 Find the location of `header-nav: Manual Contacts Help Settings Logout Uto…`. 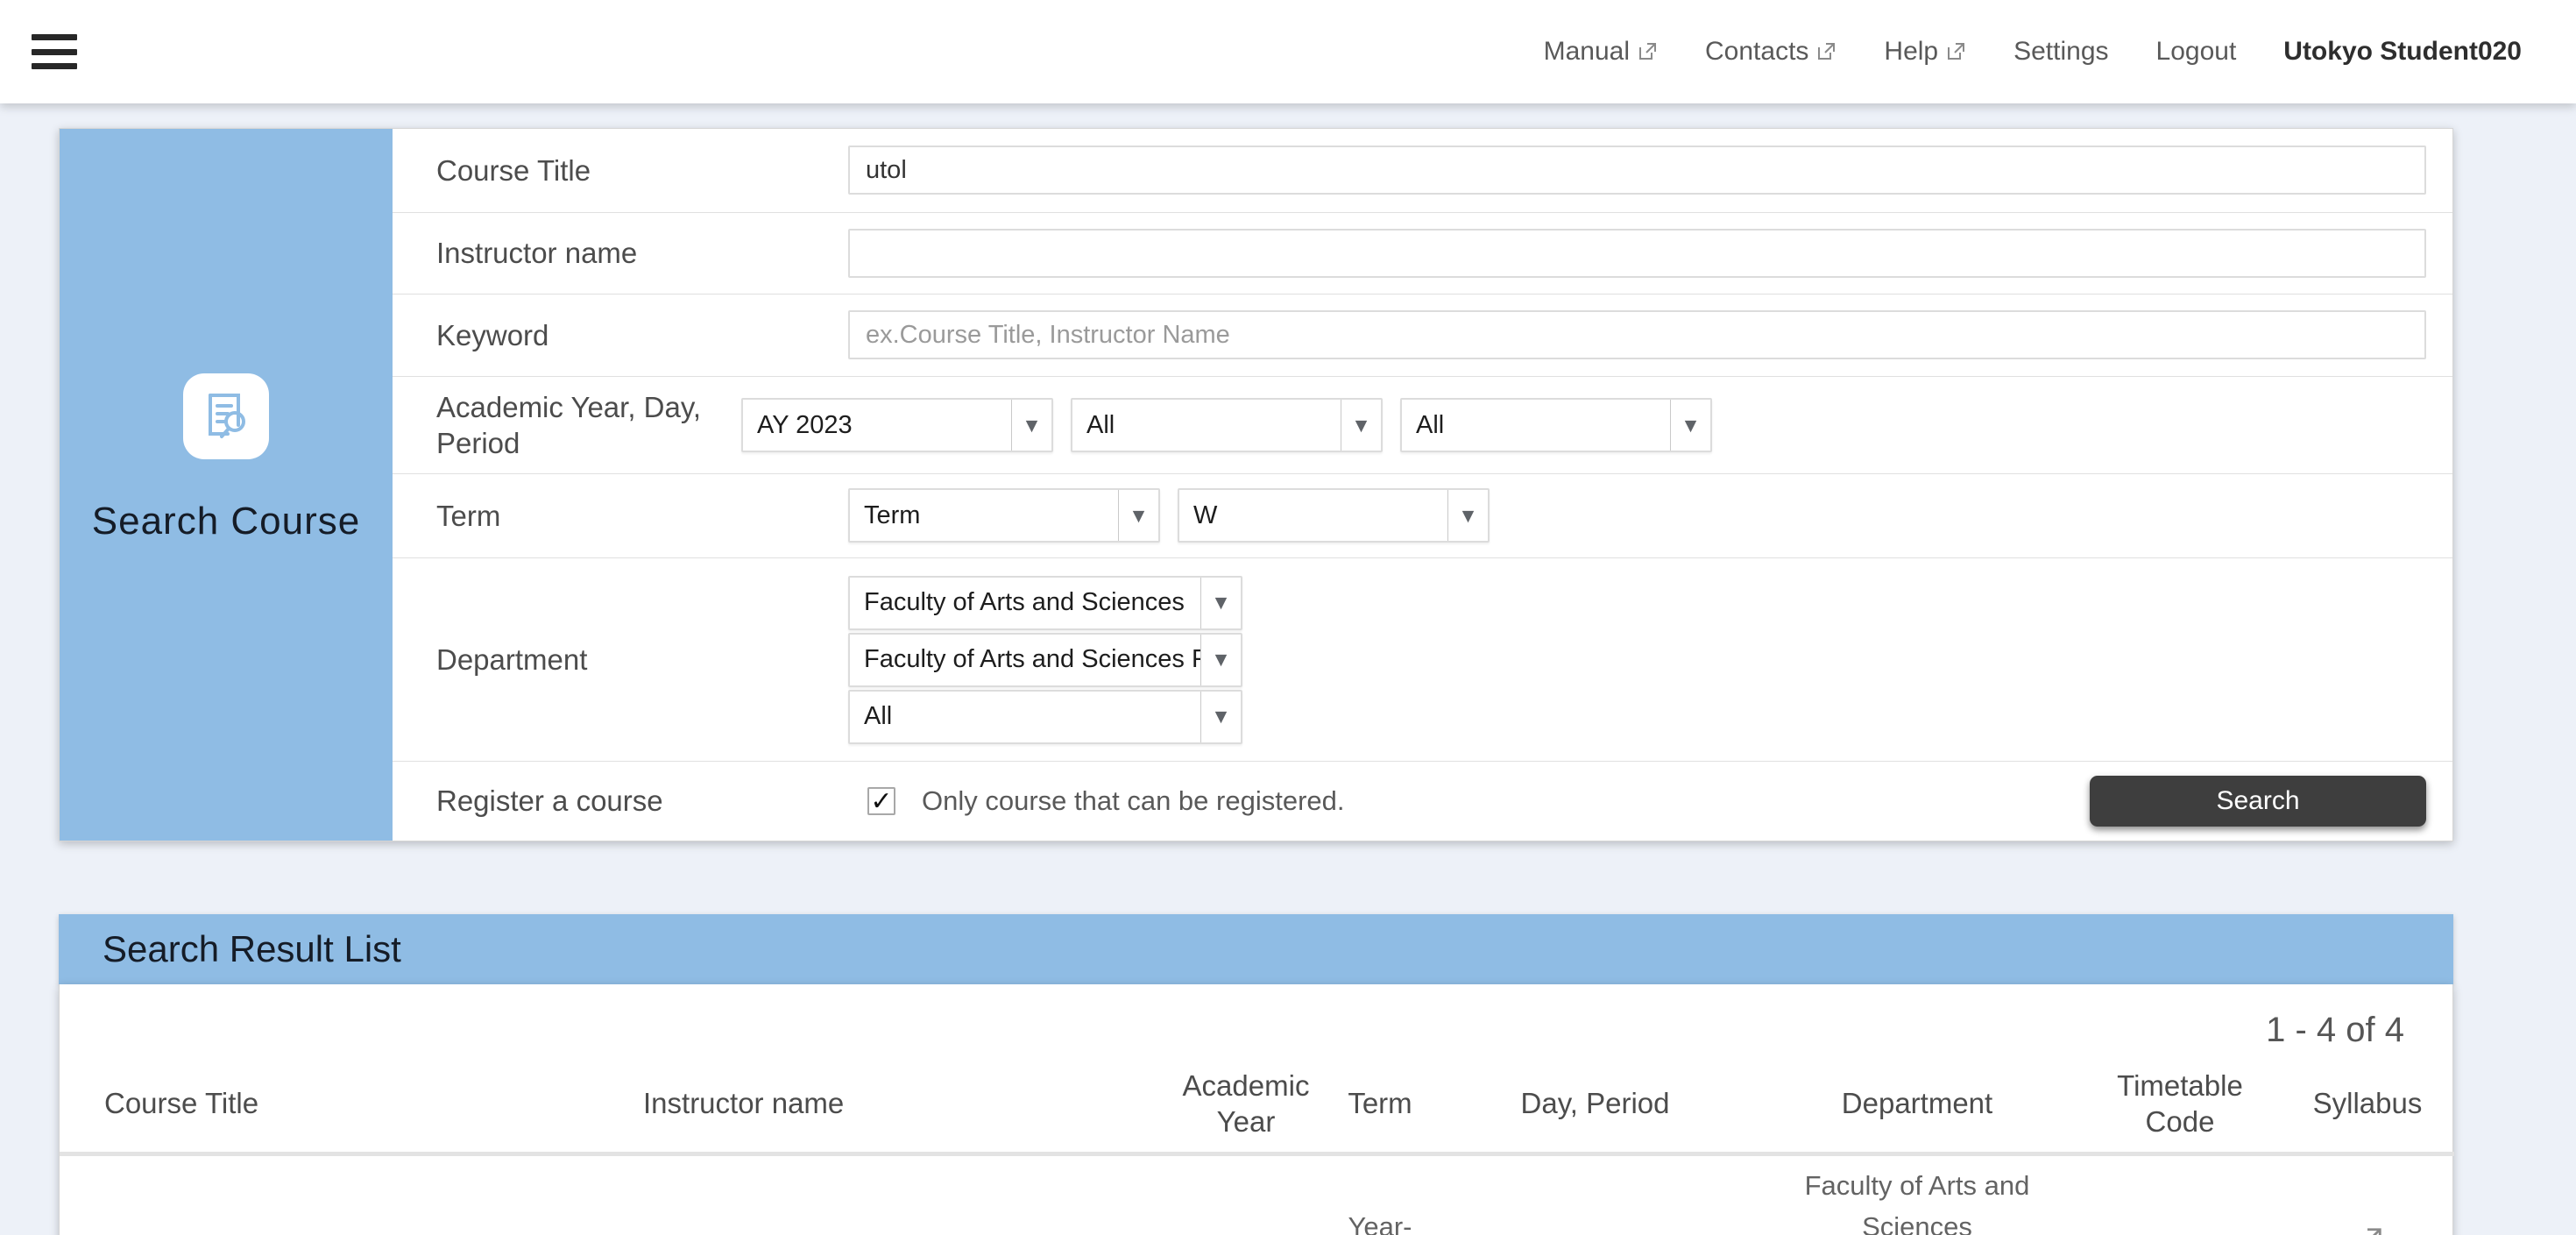

header-nav: Manual Contacts Help Settings Logout Uto… is located at coordinates (2033, 52).